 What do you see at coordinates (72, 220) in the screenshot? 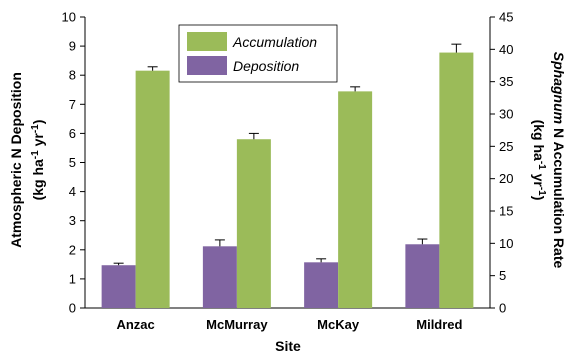
I see `y-left-tick-label: 3` at bounding box center [72, 220].